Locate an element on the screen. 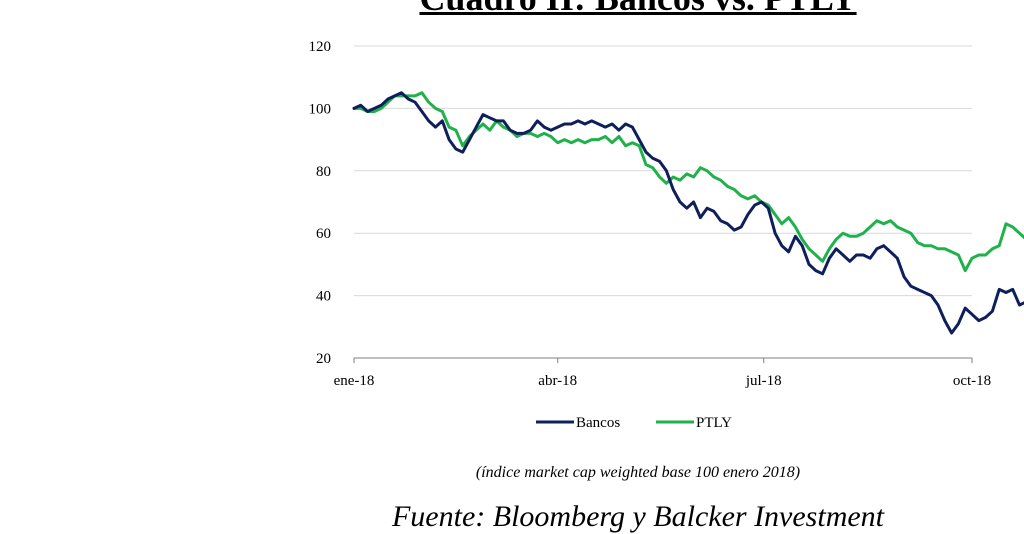 This screenshot has width=1024, height=534. source-note: Fuente: Bloomberg y Balcker Investment is located at coordinates (638, 516).